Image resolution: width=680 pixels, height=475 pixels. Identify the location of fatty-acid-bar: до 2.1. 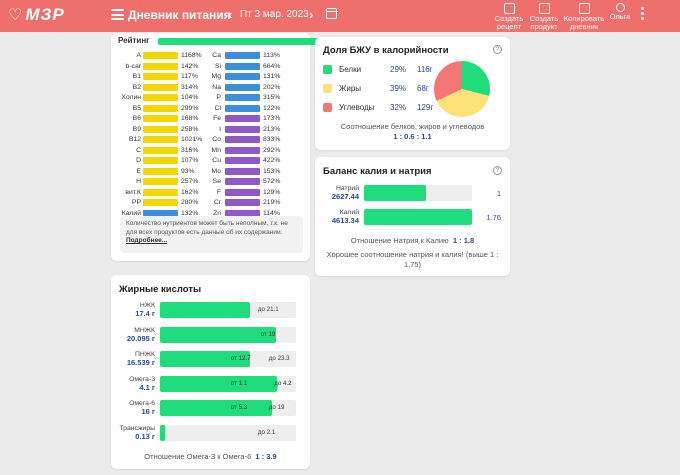
(228, 432).